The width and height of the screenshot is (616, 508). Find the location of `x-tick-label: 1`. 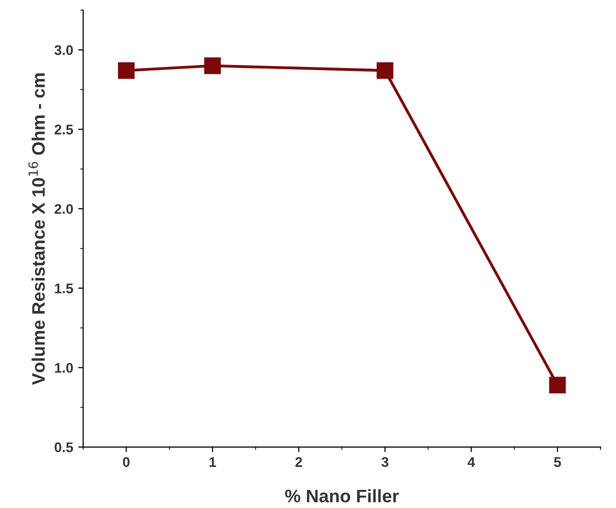

x-tick-label: 1 is located at coordinates (213, 462).